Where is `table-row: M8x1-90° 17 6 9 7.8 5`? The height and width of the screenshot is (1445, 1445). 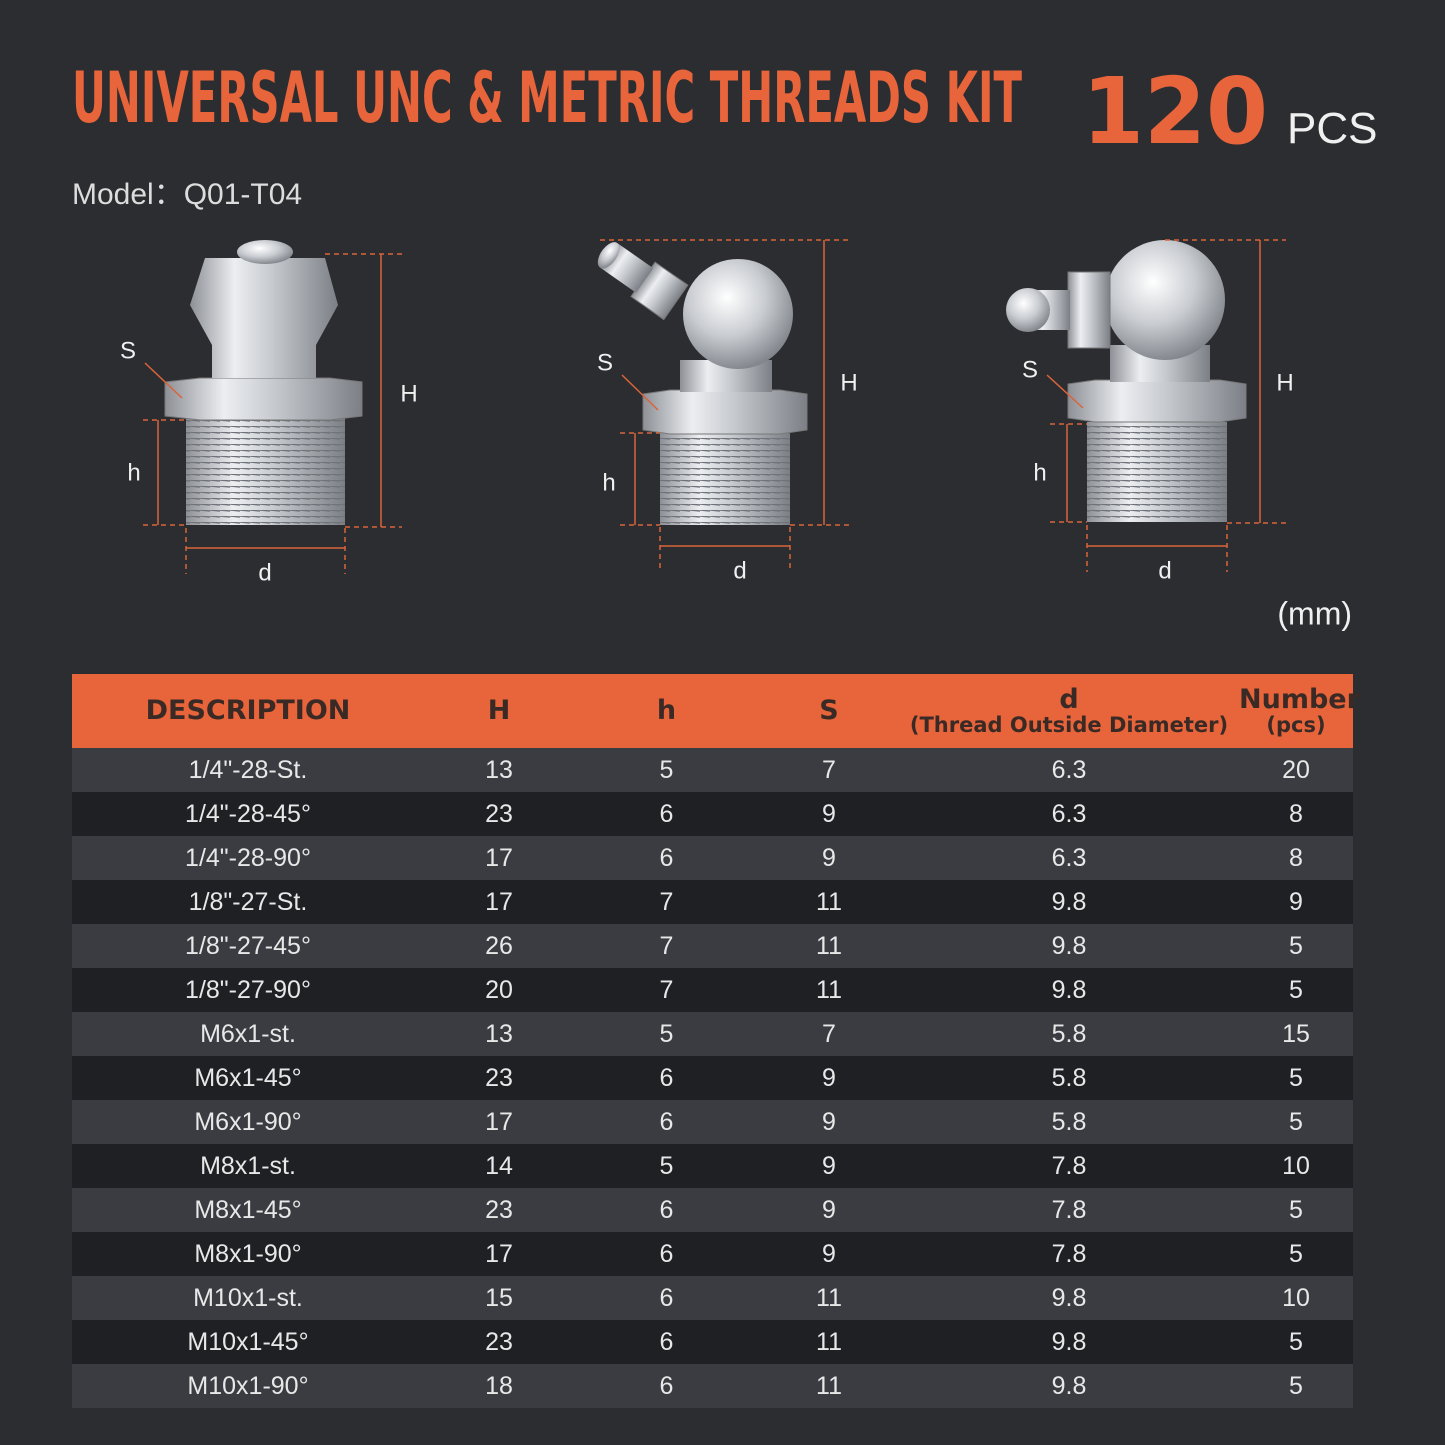 table-row: M8x1-90° 17 6 9 7.8 5 is located at coordinates (712, 1254).